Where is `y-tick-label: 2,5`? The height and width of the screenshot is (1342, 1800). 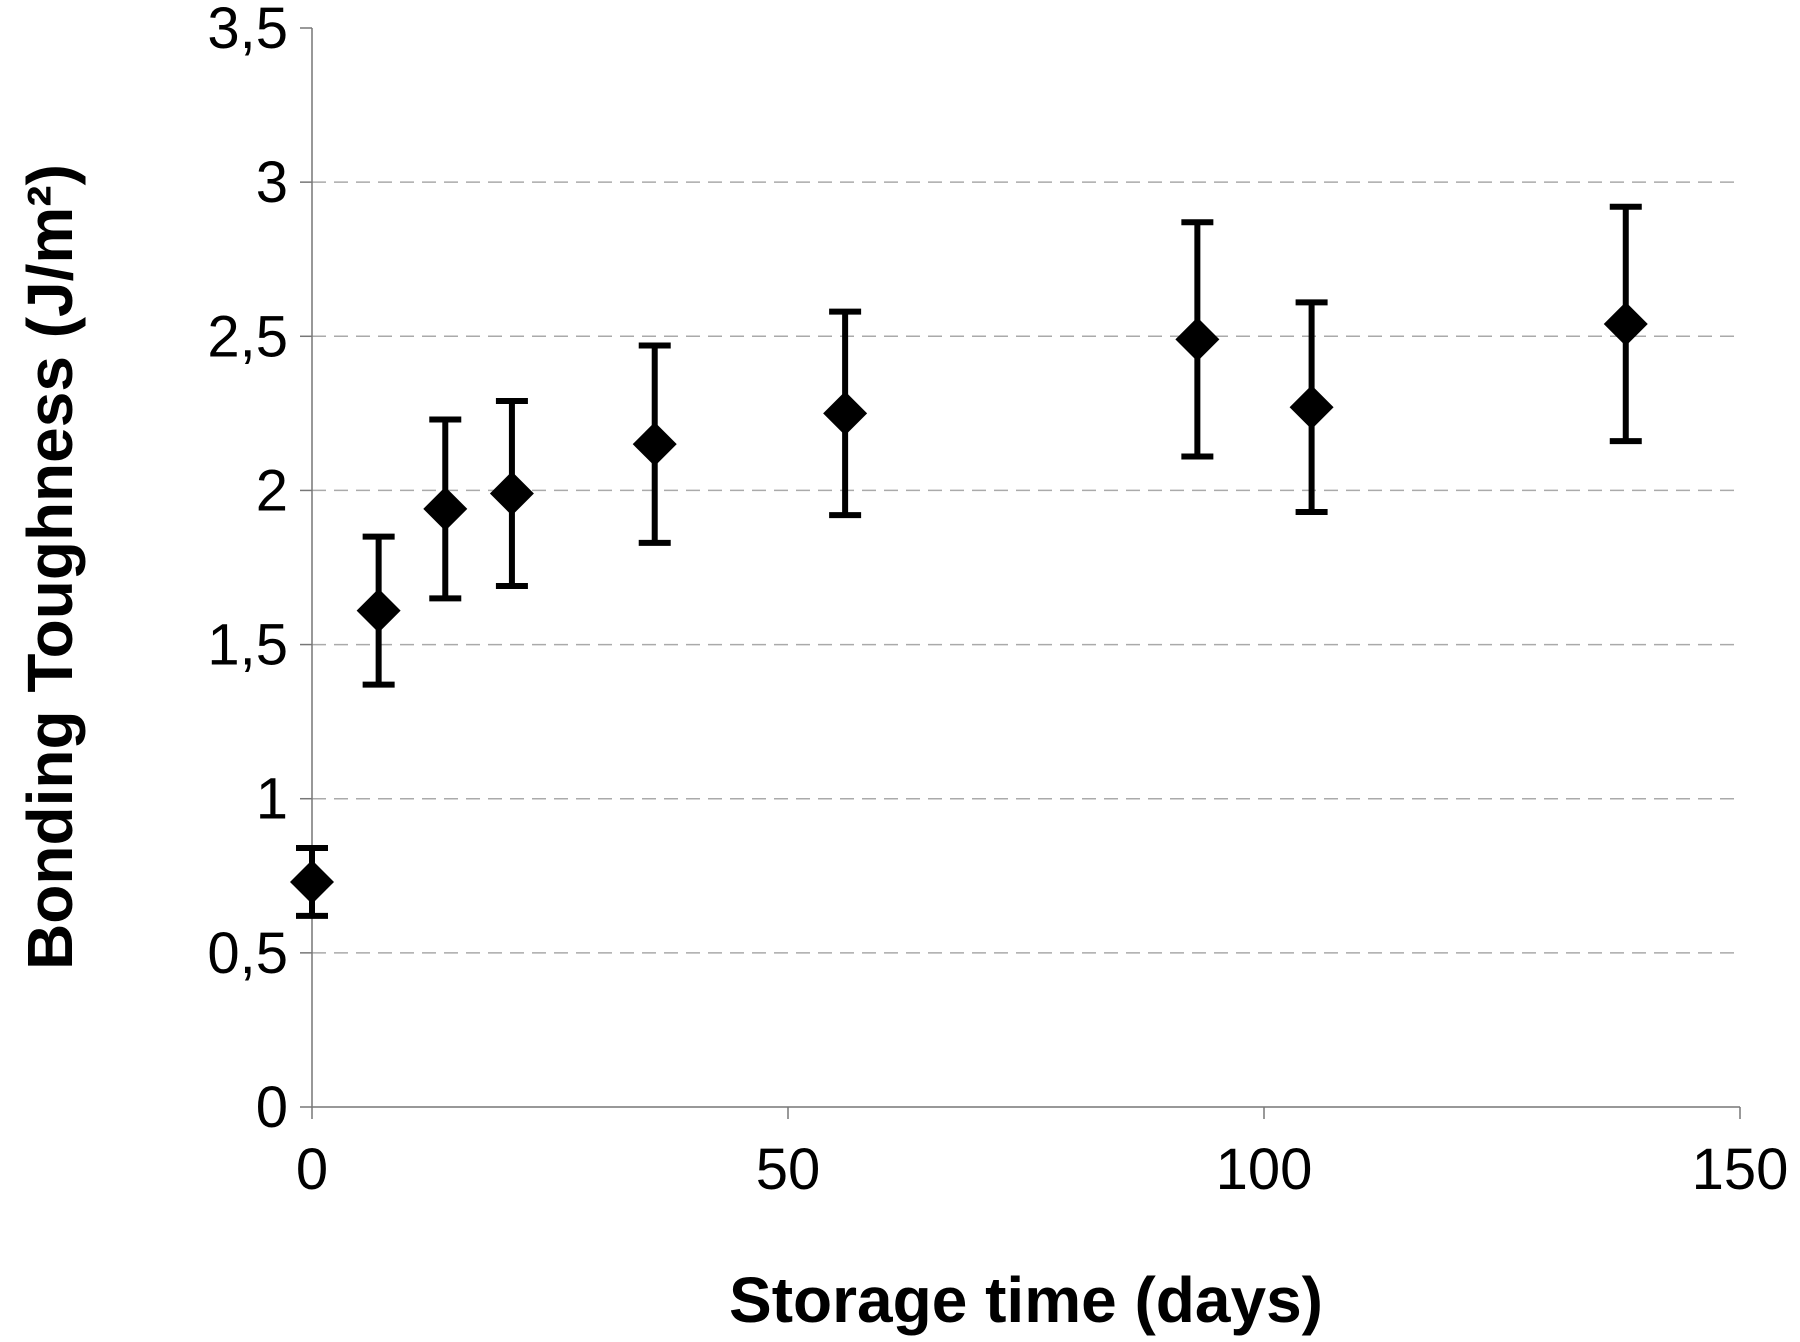 y-tick-label: 2,5 is located at coordinates (247, 336).